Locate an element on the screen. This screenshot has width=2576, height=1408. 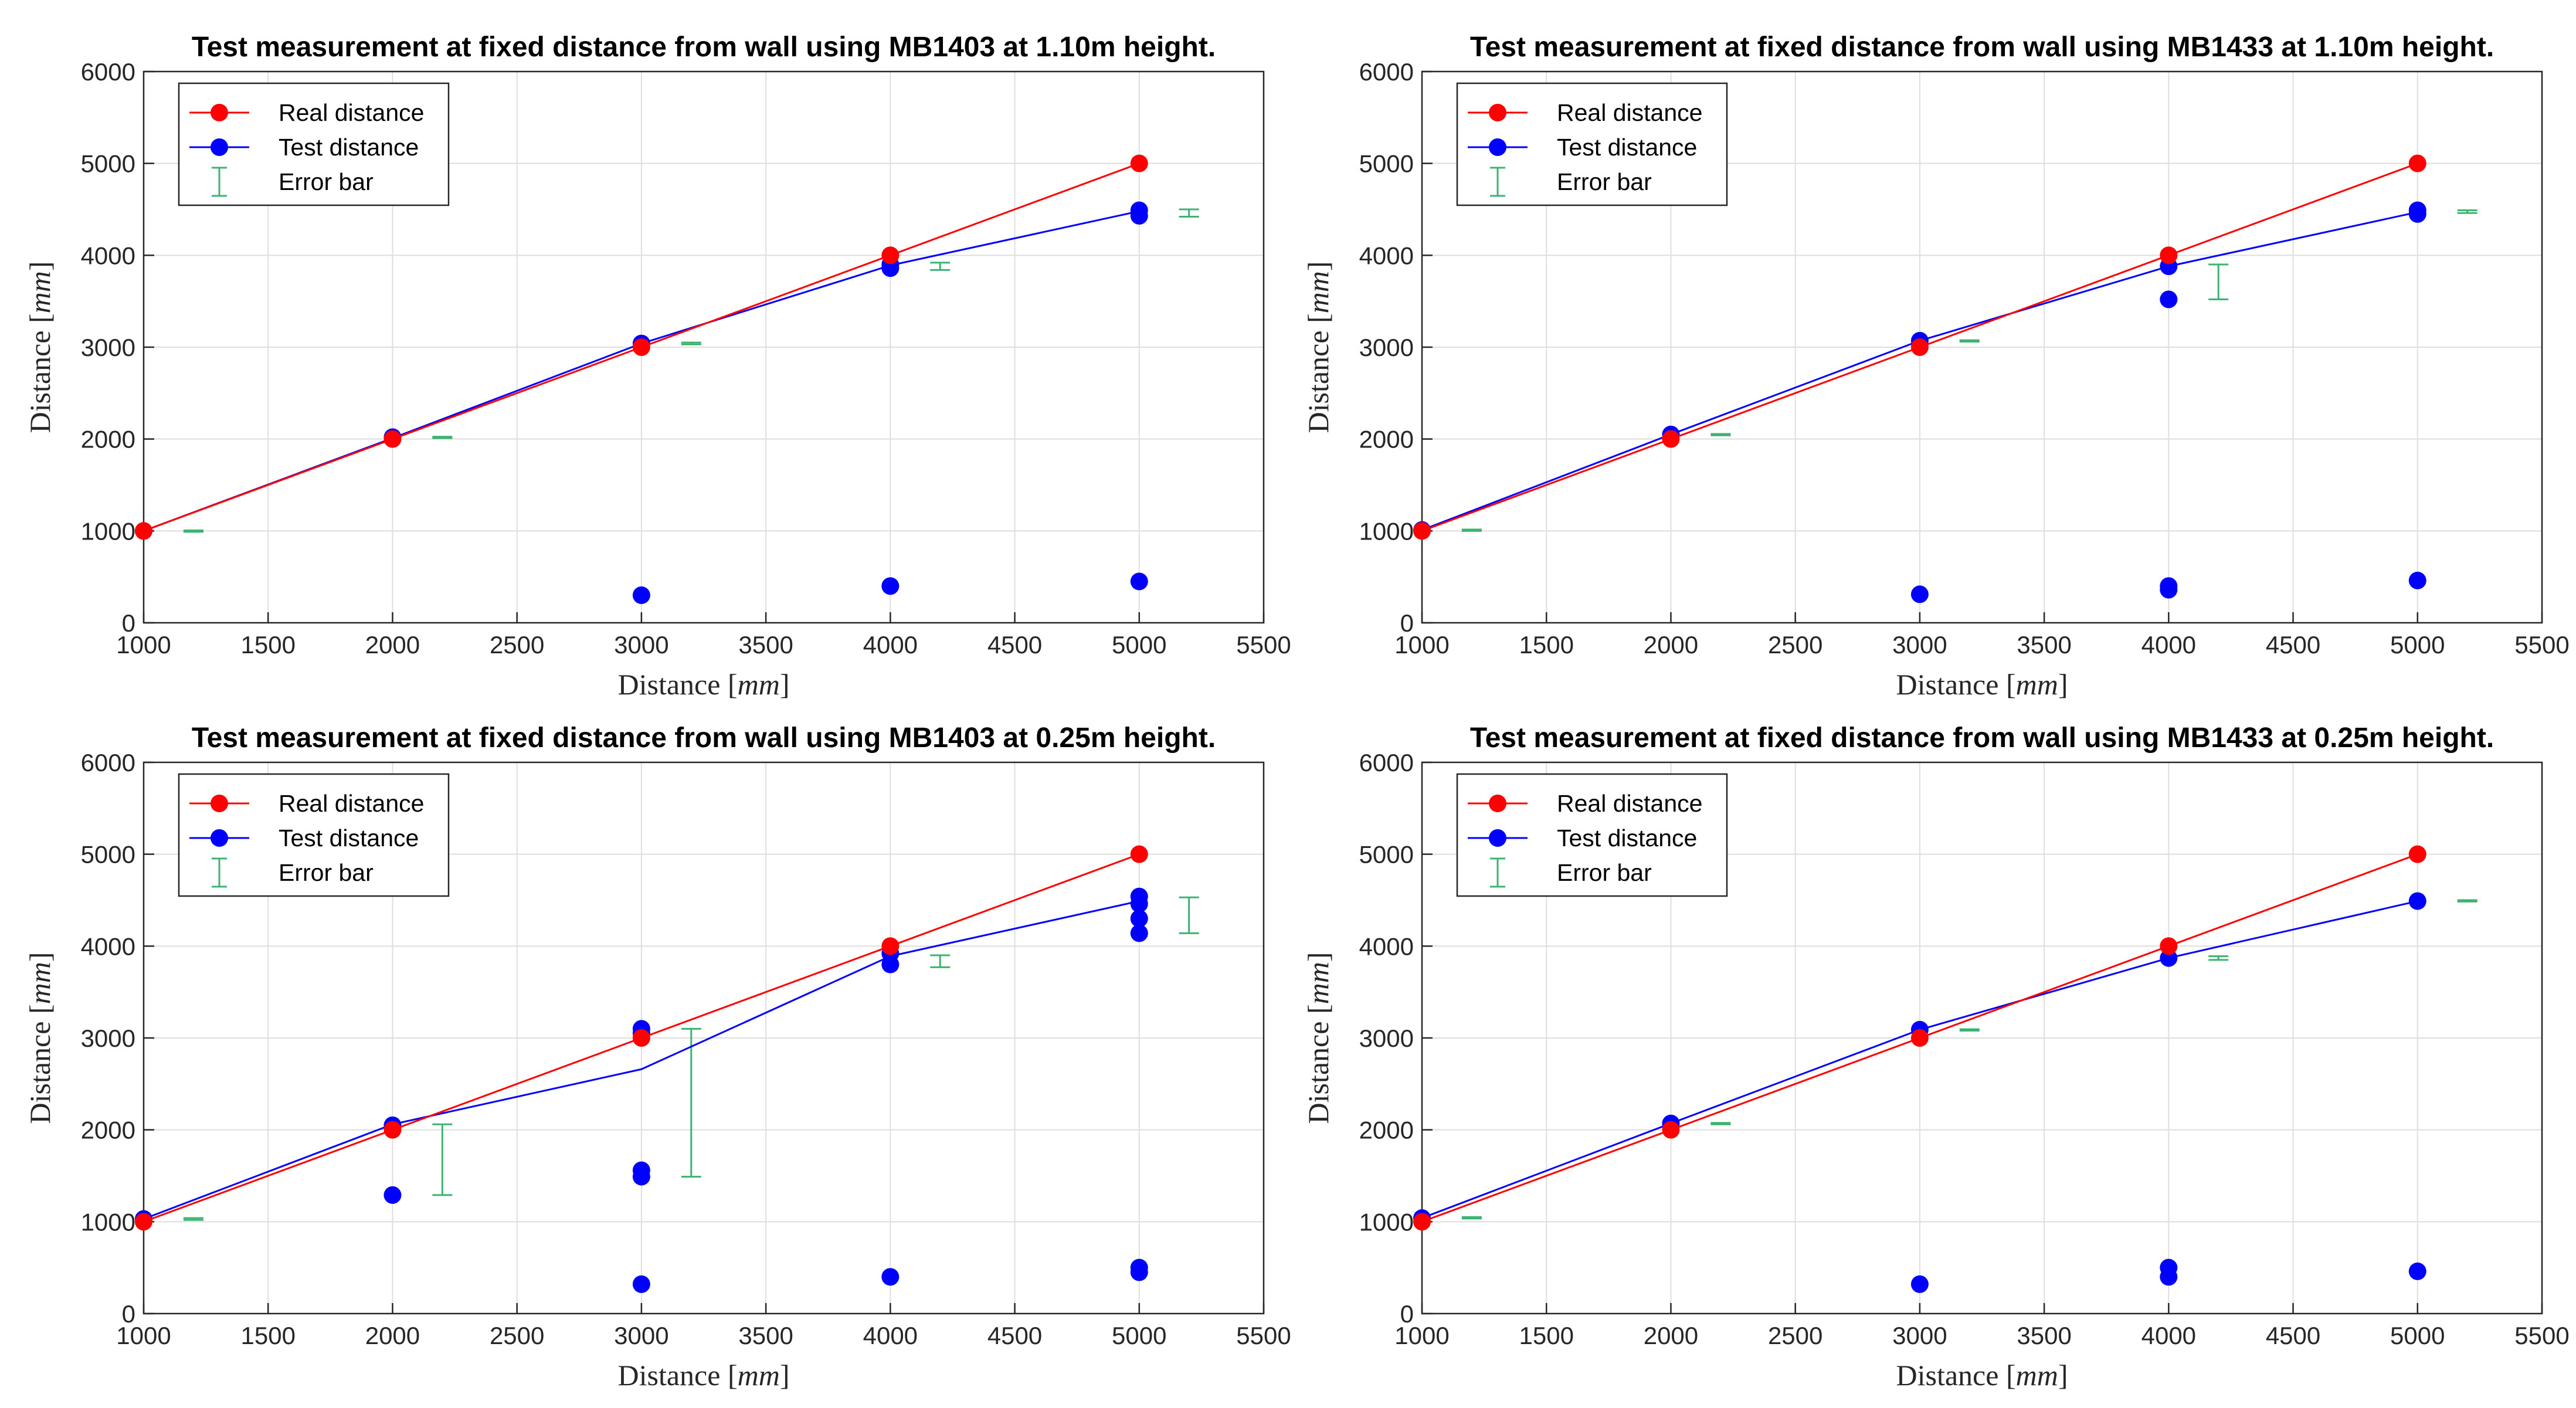
y-axis-label-text: Distance is located at coordinates (39, 1069).